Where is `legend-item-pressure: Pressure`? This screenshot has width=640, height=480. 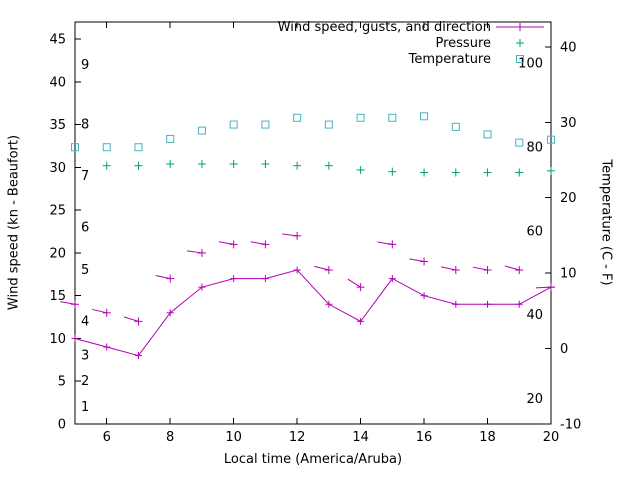 legend-item-pressure: Pressure is located at coordinates (489, 43).